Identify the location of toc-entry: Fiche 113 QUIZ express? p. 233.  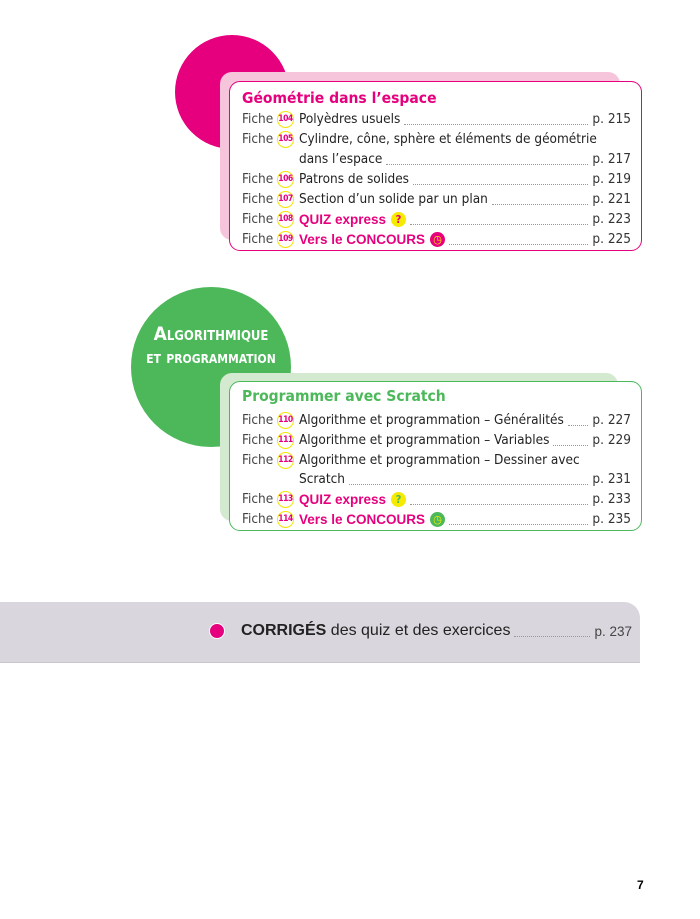
(436, 499).